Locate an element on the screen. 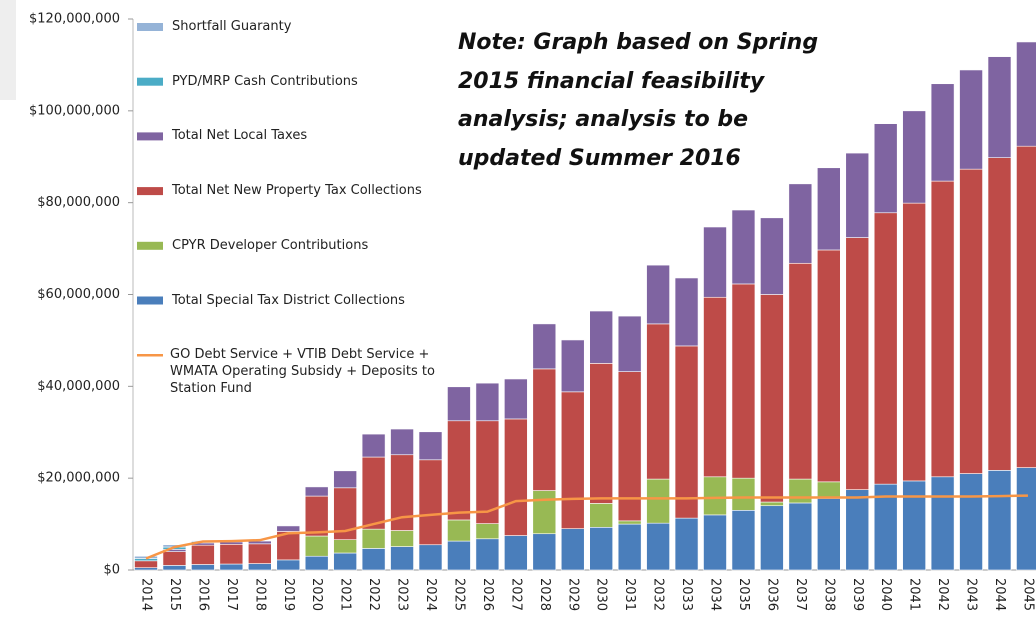 Image resolution: width=1036 pixels, height=617 pixels. x-tick-label: 2025 is located at coordinates (458, 594).